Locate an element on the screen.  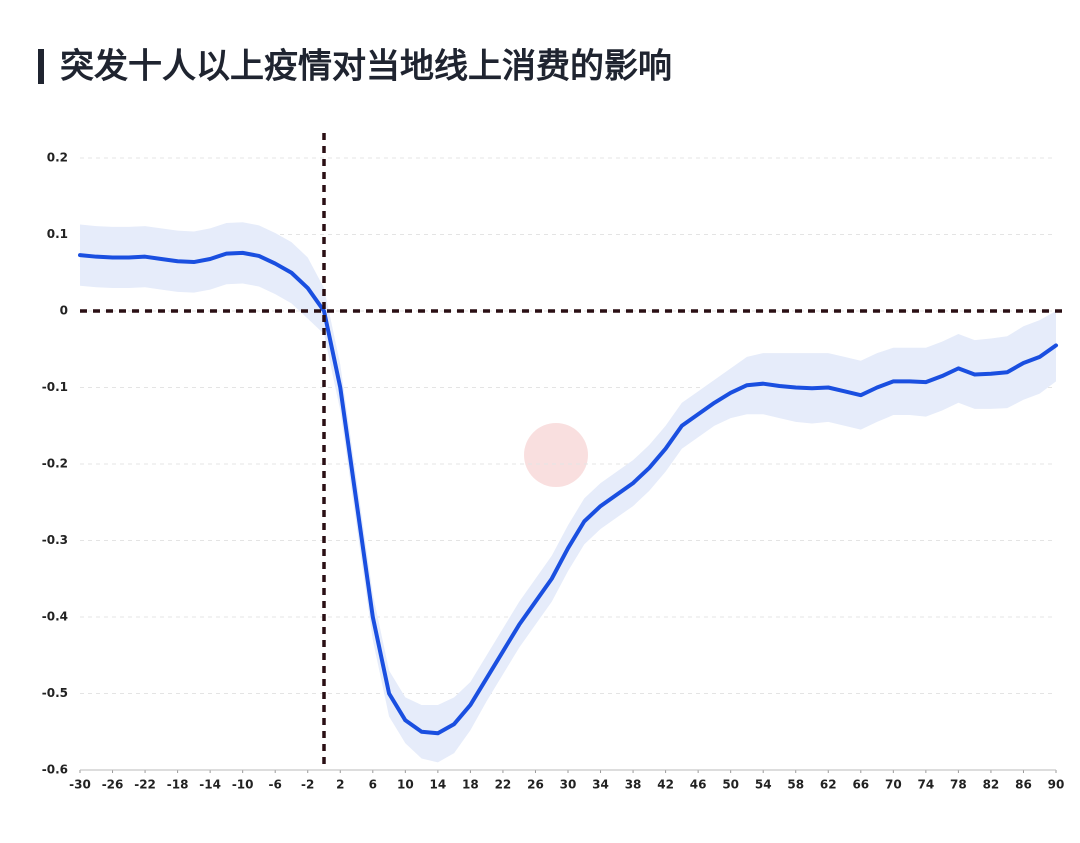
x-tick-label: -30 is located at coordinates (80, 785).